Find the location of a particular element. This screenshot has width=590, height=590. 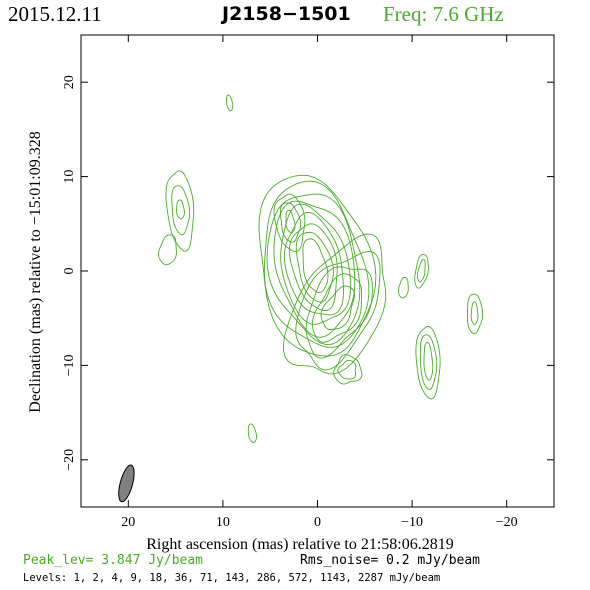

contour-east-lobe-lower is located at coordinates (167, 250).